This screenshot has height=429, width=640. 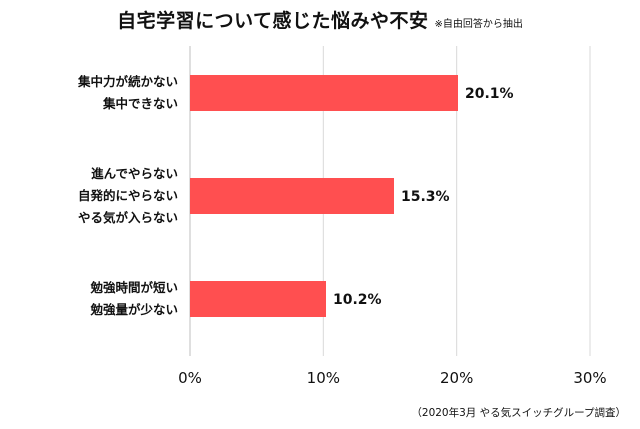 I want to click on category-label: 進んでやらない, so click(x=134, y=173).